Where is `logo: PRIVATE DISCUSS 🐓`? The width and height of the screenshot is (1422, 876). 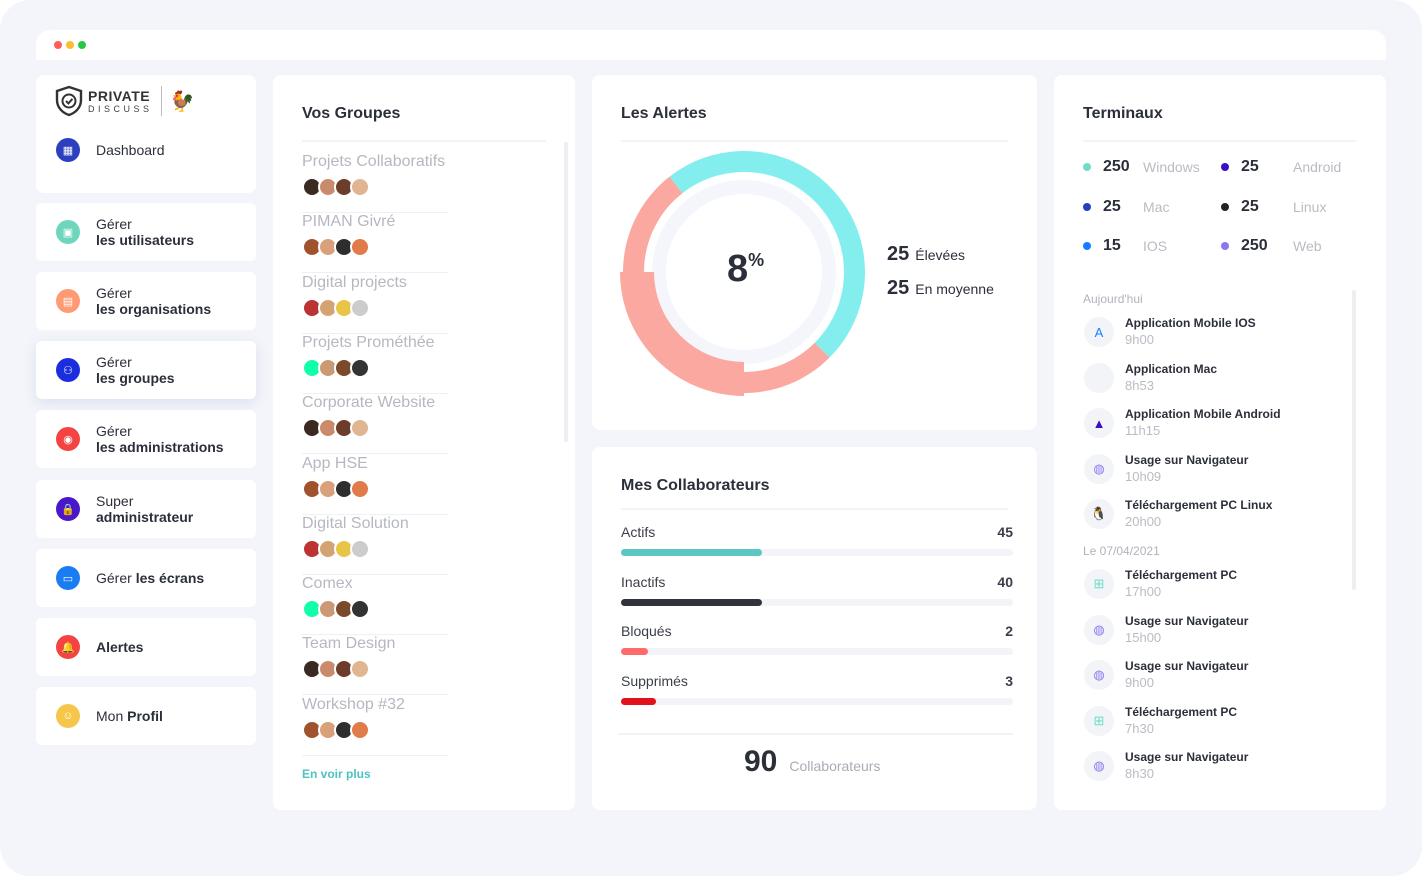 logo: PRIVATE DISCUSS 🐓 is located at coordinates (124, 101).